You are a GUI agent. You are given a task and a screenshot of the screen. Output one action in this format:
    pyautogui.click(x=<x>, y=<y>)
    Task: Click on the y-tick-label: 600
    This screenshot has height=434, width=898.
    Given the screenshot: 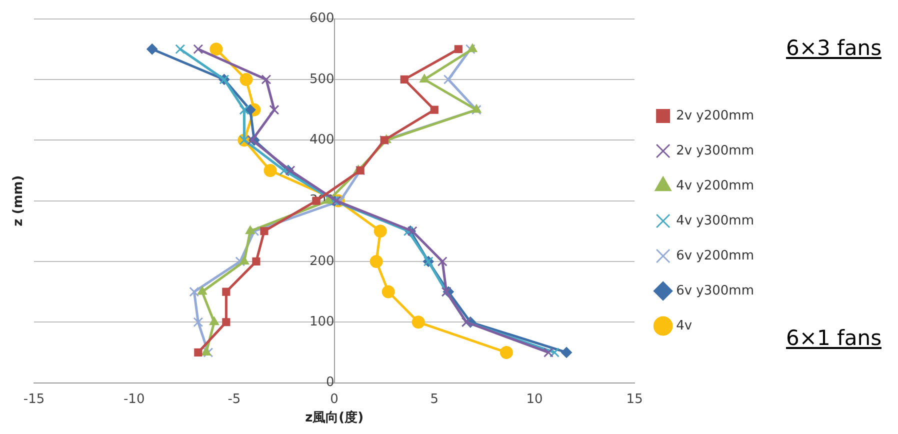 What is the action you would take?
    pyautogui.click(x=321, y=18)
    